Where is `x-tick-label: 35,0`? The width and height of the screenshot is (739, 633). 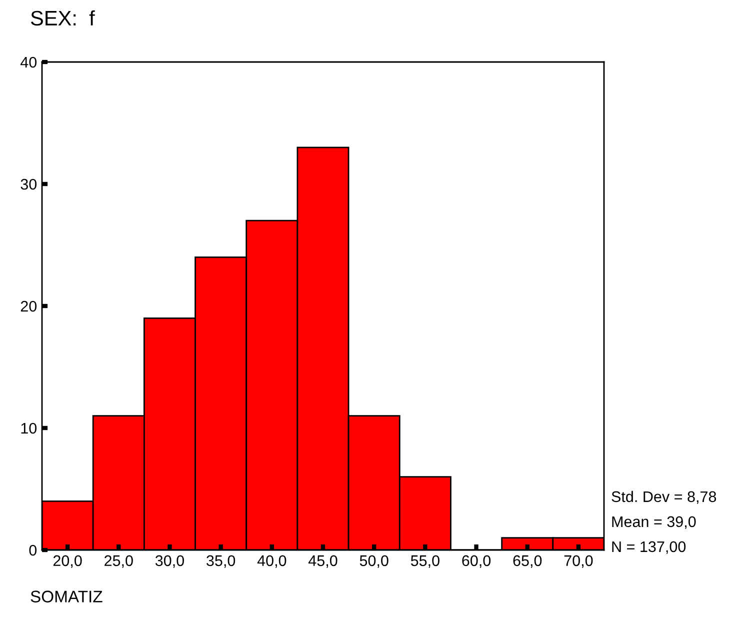 x-tick-label: 35,0 is located at coordinates (221, 561).